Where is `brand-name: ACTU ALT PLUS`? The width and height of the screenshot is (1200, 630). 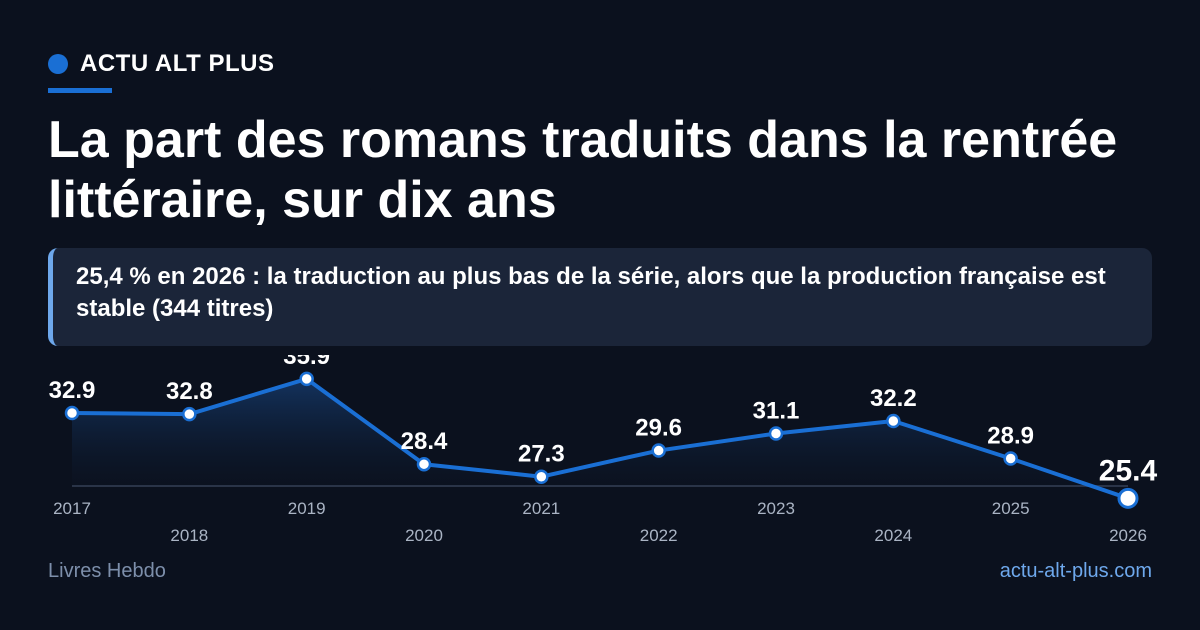
brand-name: ACTU ALT PLUS is located at coordinates (177, 63).